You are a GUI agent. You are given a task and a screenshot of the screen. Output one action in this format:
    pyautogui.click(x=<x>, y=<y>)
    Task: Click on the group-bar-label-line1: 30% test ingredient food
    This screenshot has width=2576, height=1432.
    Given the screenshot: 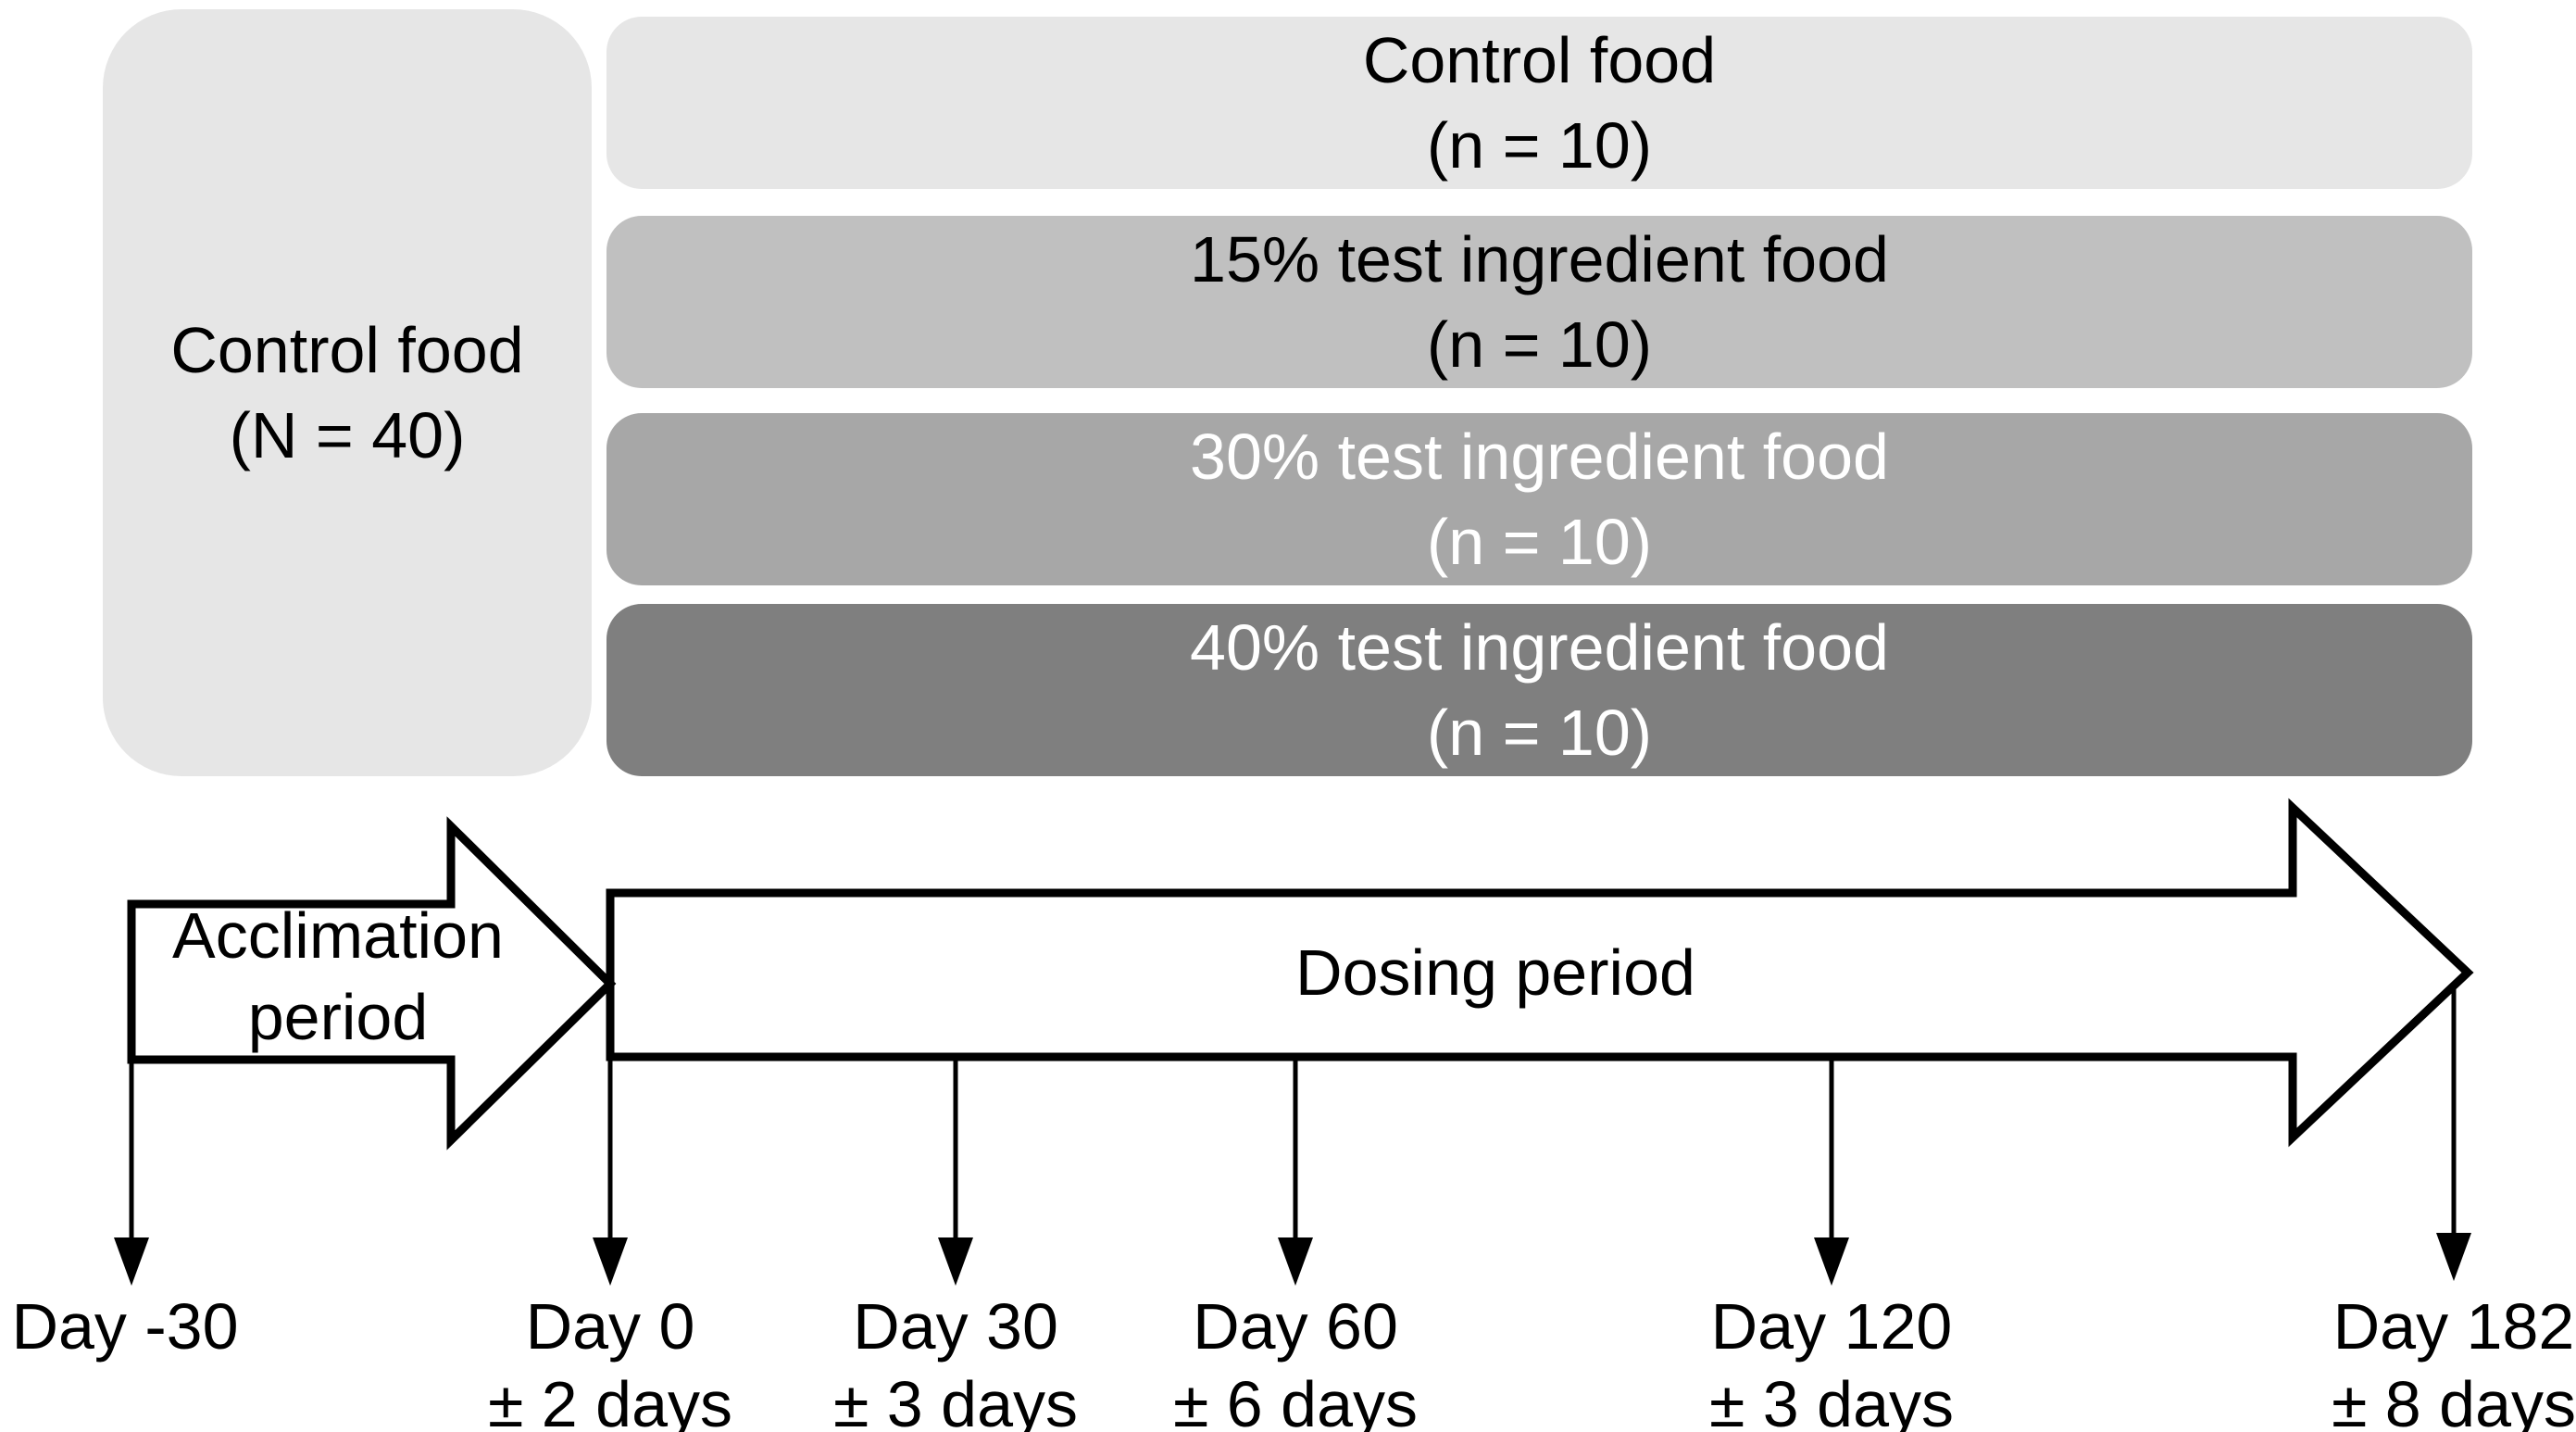 What is the action you would take?
    pyautogui.click(x=1540, y=457)
    